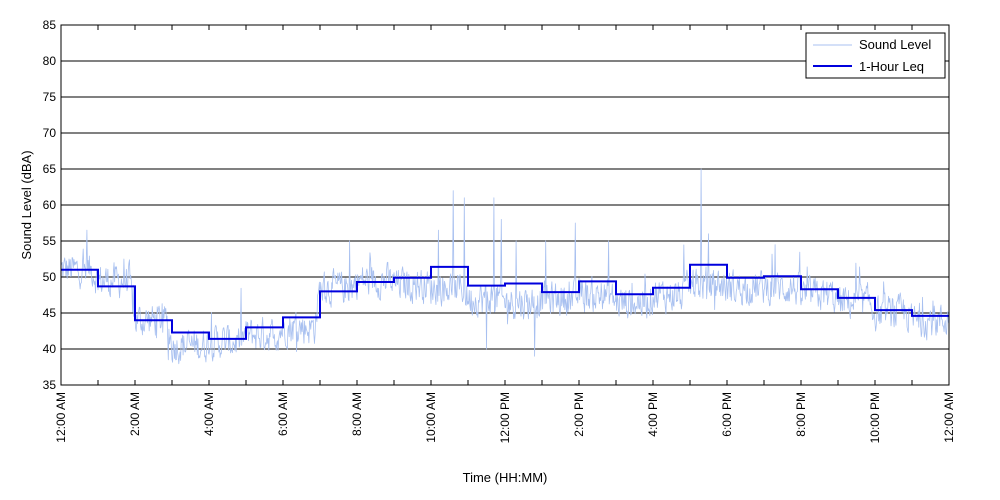 This screenshot has height=500, width=1000. What do you see at coordinates (505, 417) in the screenshot?
I see `x-tick-label: 12:00 PM` at bounding box center [505, 417].